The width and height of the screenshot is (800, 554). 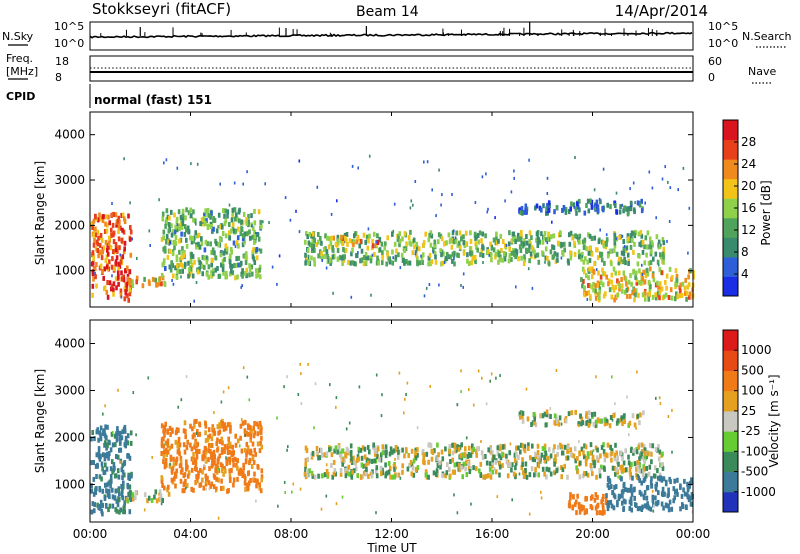 I want to click on time-tick-label: 00:00, so click(x=693, y=534).